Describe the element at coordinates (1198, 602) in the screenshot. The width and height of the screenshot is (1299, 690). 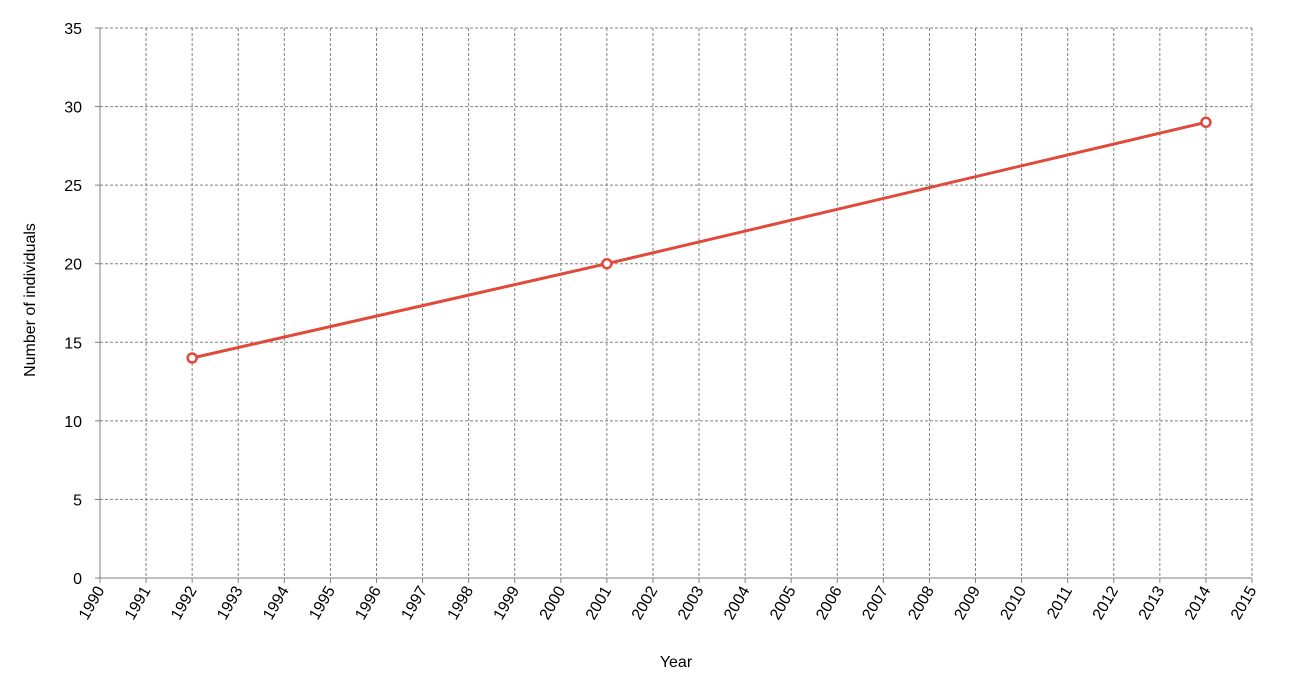
I see `x-tick-label: 2014` at that location.